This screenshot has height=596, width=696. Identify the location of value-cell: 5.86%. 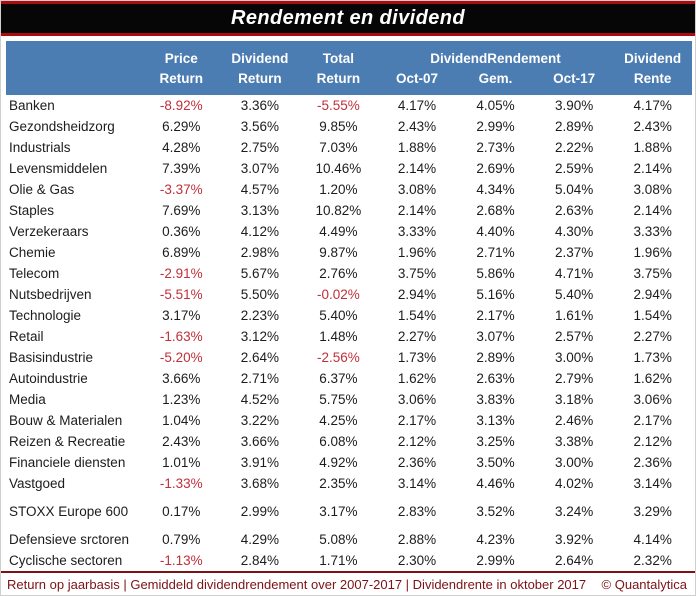
(495, 273).